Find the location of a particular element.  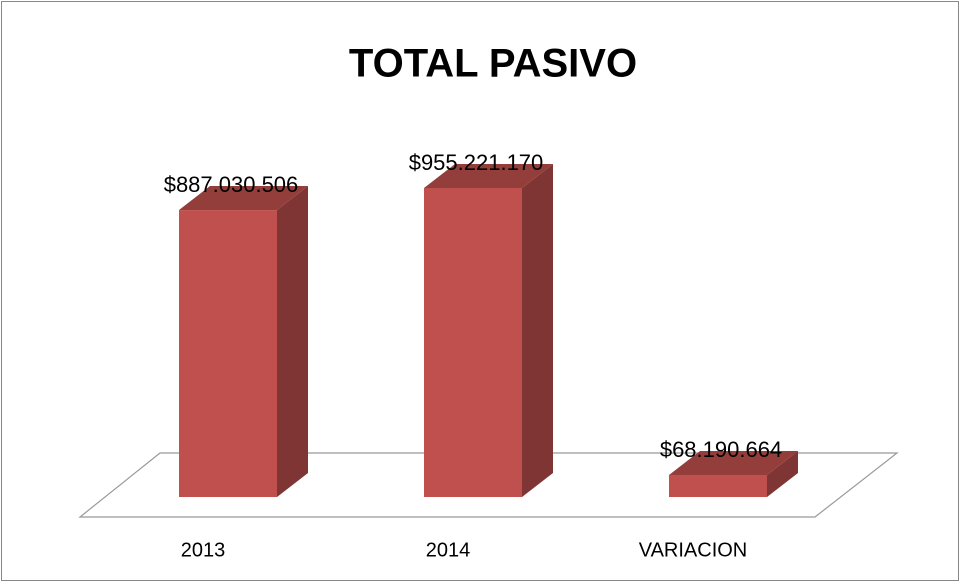

x-tick-label: 2014 is located at coordinates (448, 550).